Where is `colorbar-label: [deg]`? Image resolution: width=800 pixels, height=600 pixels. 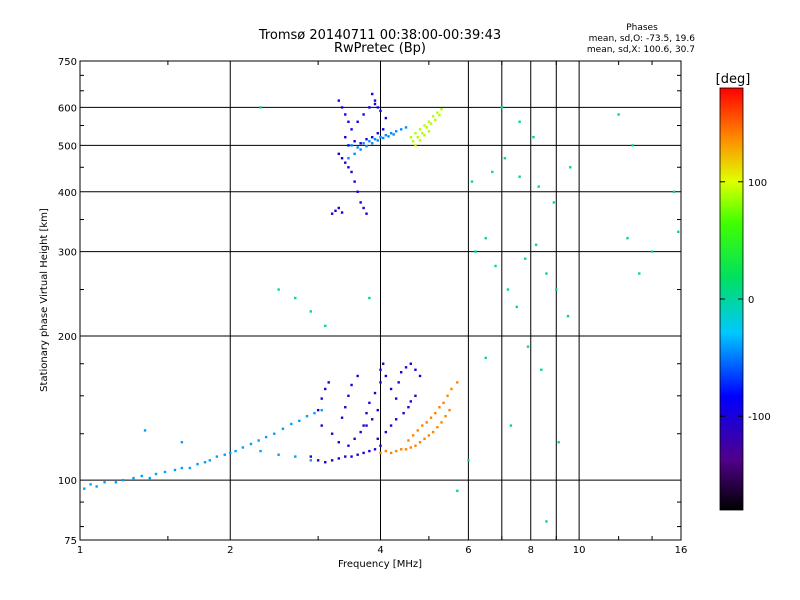 colorbar-label: [deg] is located at coordinates (733, 79).